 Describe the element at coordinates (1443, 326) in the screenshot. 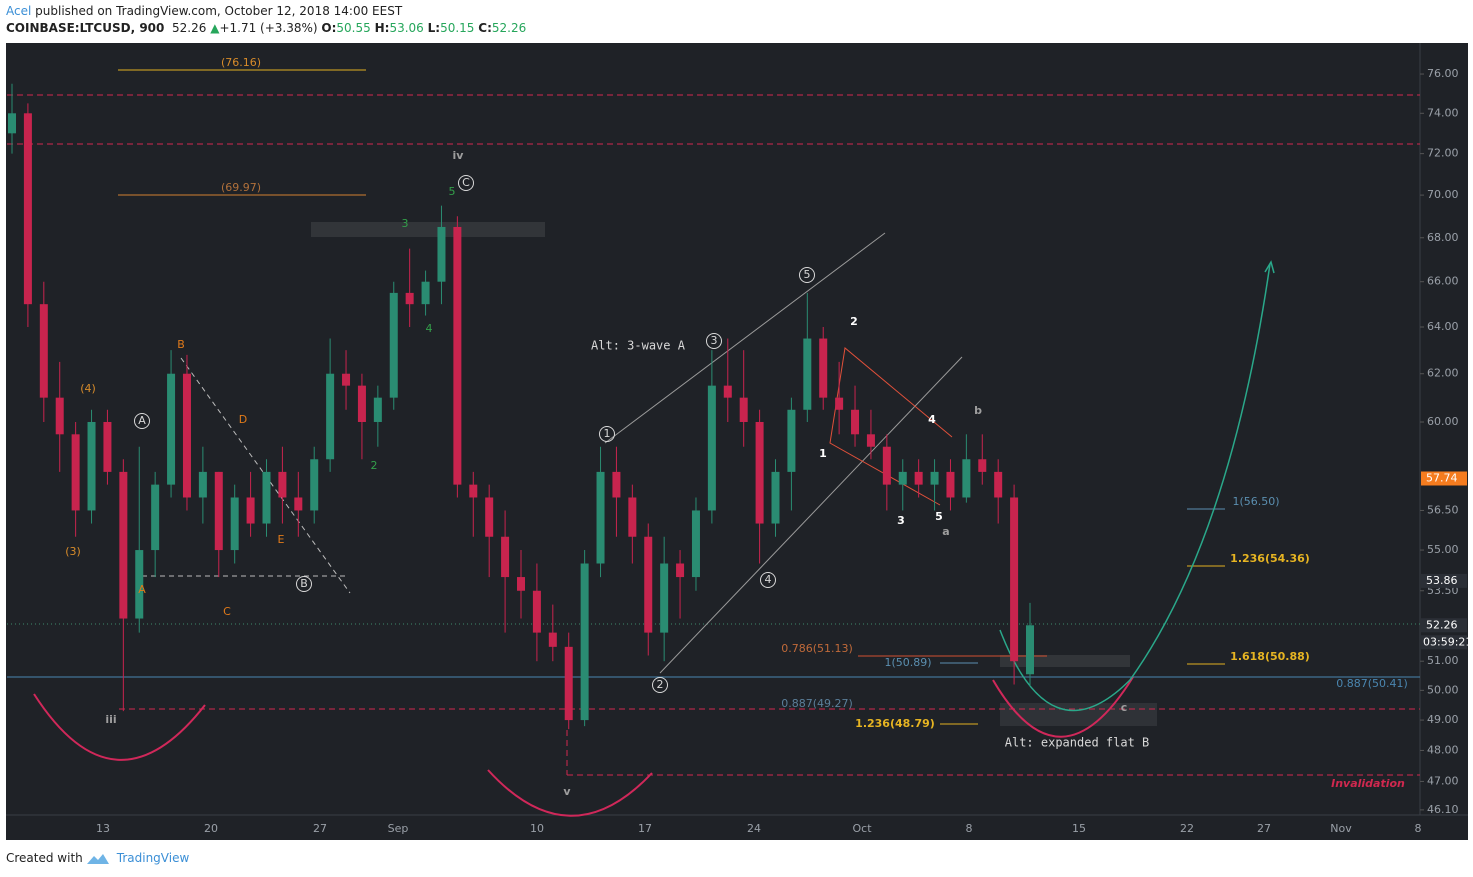

I see `y-tick-label: 64.00` at that location.